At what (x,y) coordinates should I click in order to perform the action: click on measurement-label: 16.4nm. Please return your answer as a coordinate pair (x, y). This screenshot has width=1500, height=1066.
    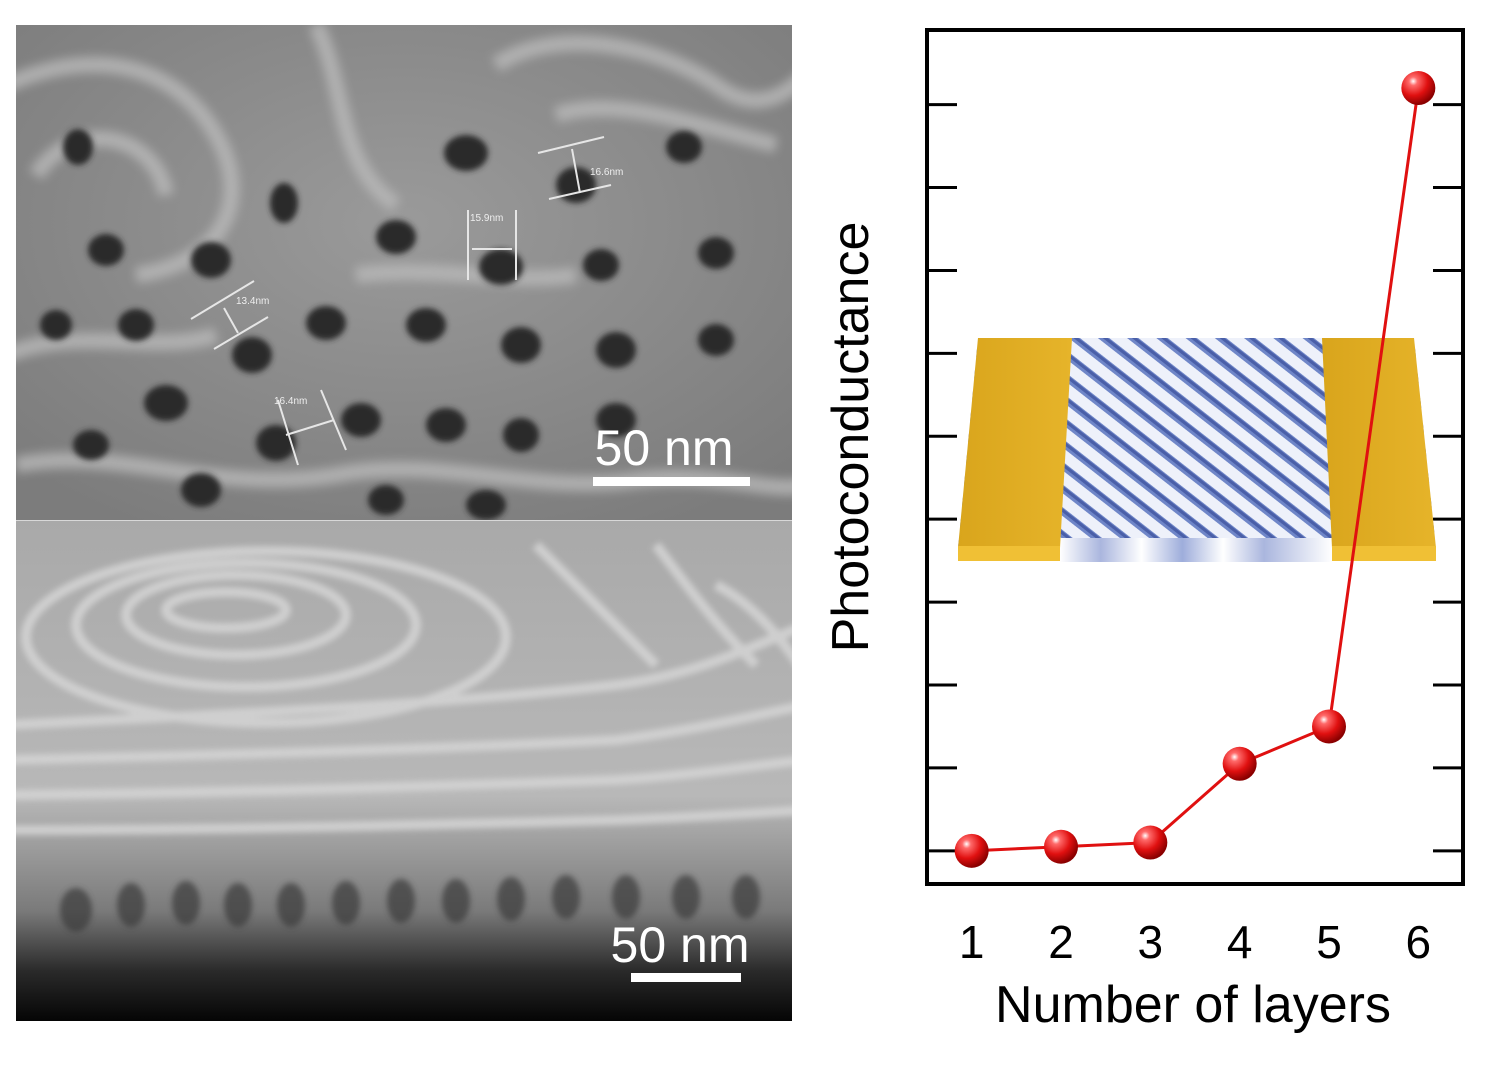
    Looking at the image, I should click on (290, 401).